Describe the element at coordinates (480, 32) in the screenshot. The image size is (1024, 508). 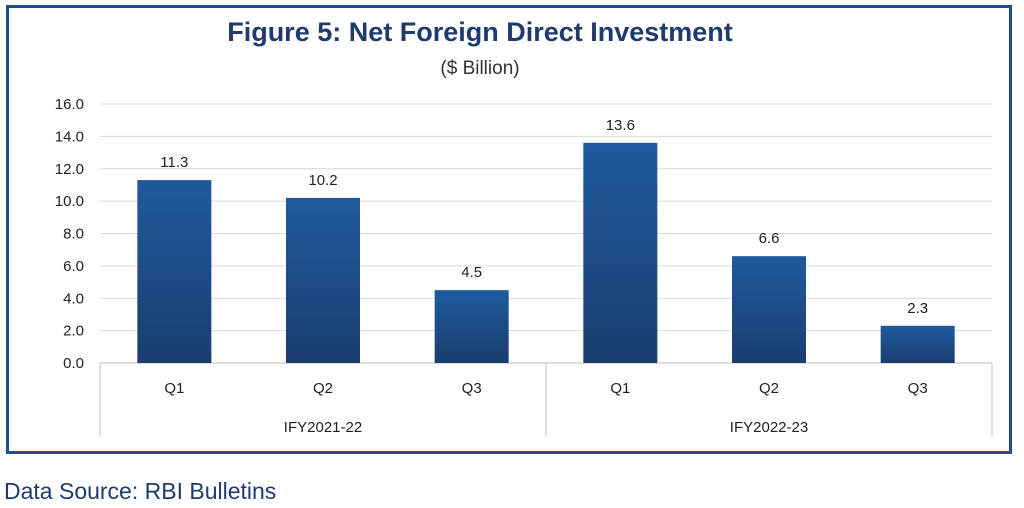
I see `chart-title: Figure 5: Net Foreign Direct Investment` at that location.